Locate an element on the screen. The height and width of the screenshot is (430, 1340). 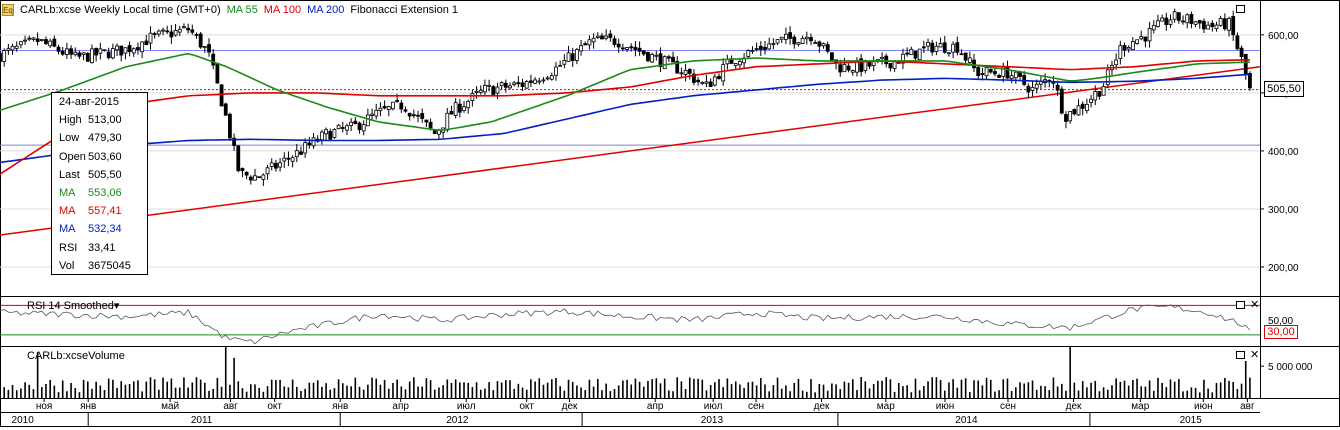
legend-ma100: MA 100 is located at coordinates (282, 10).